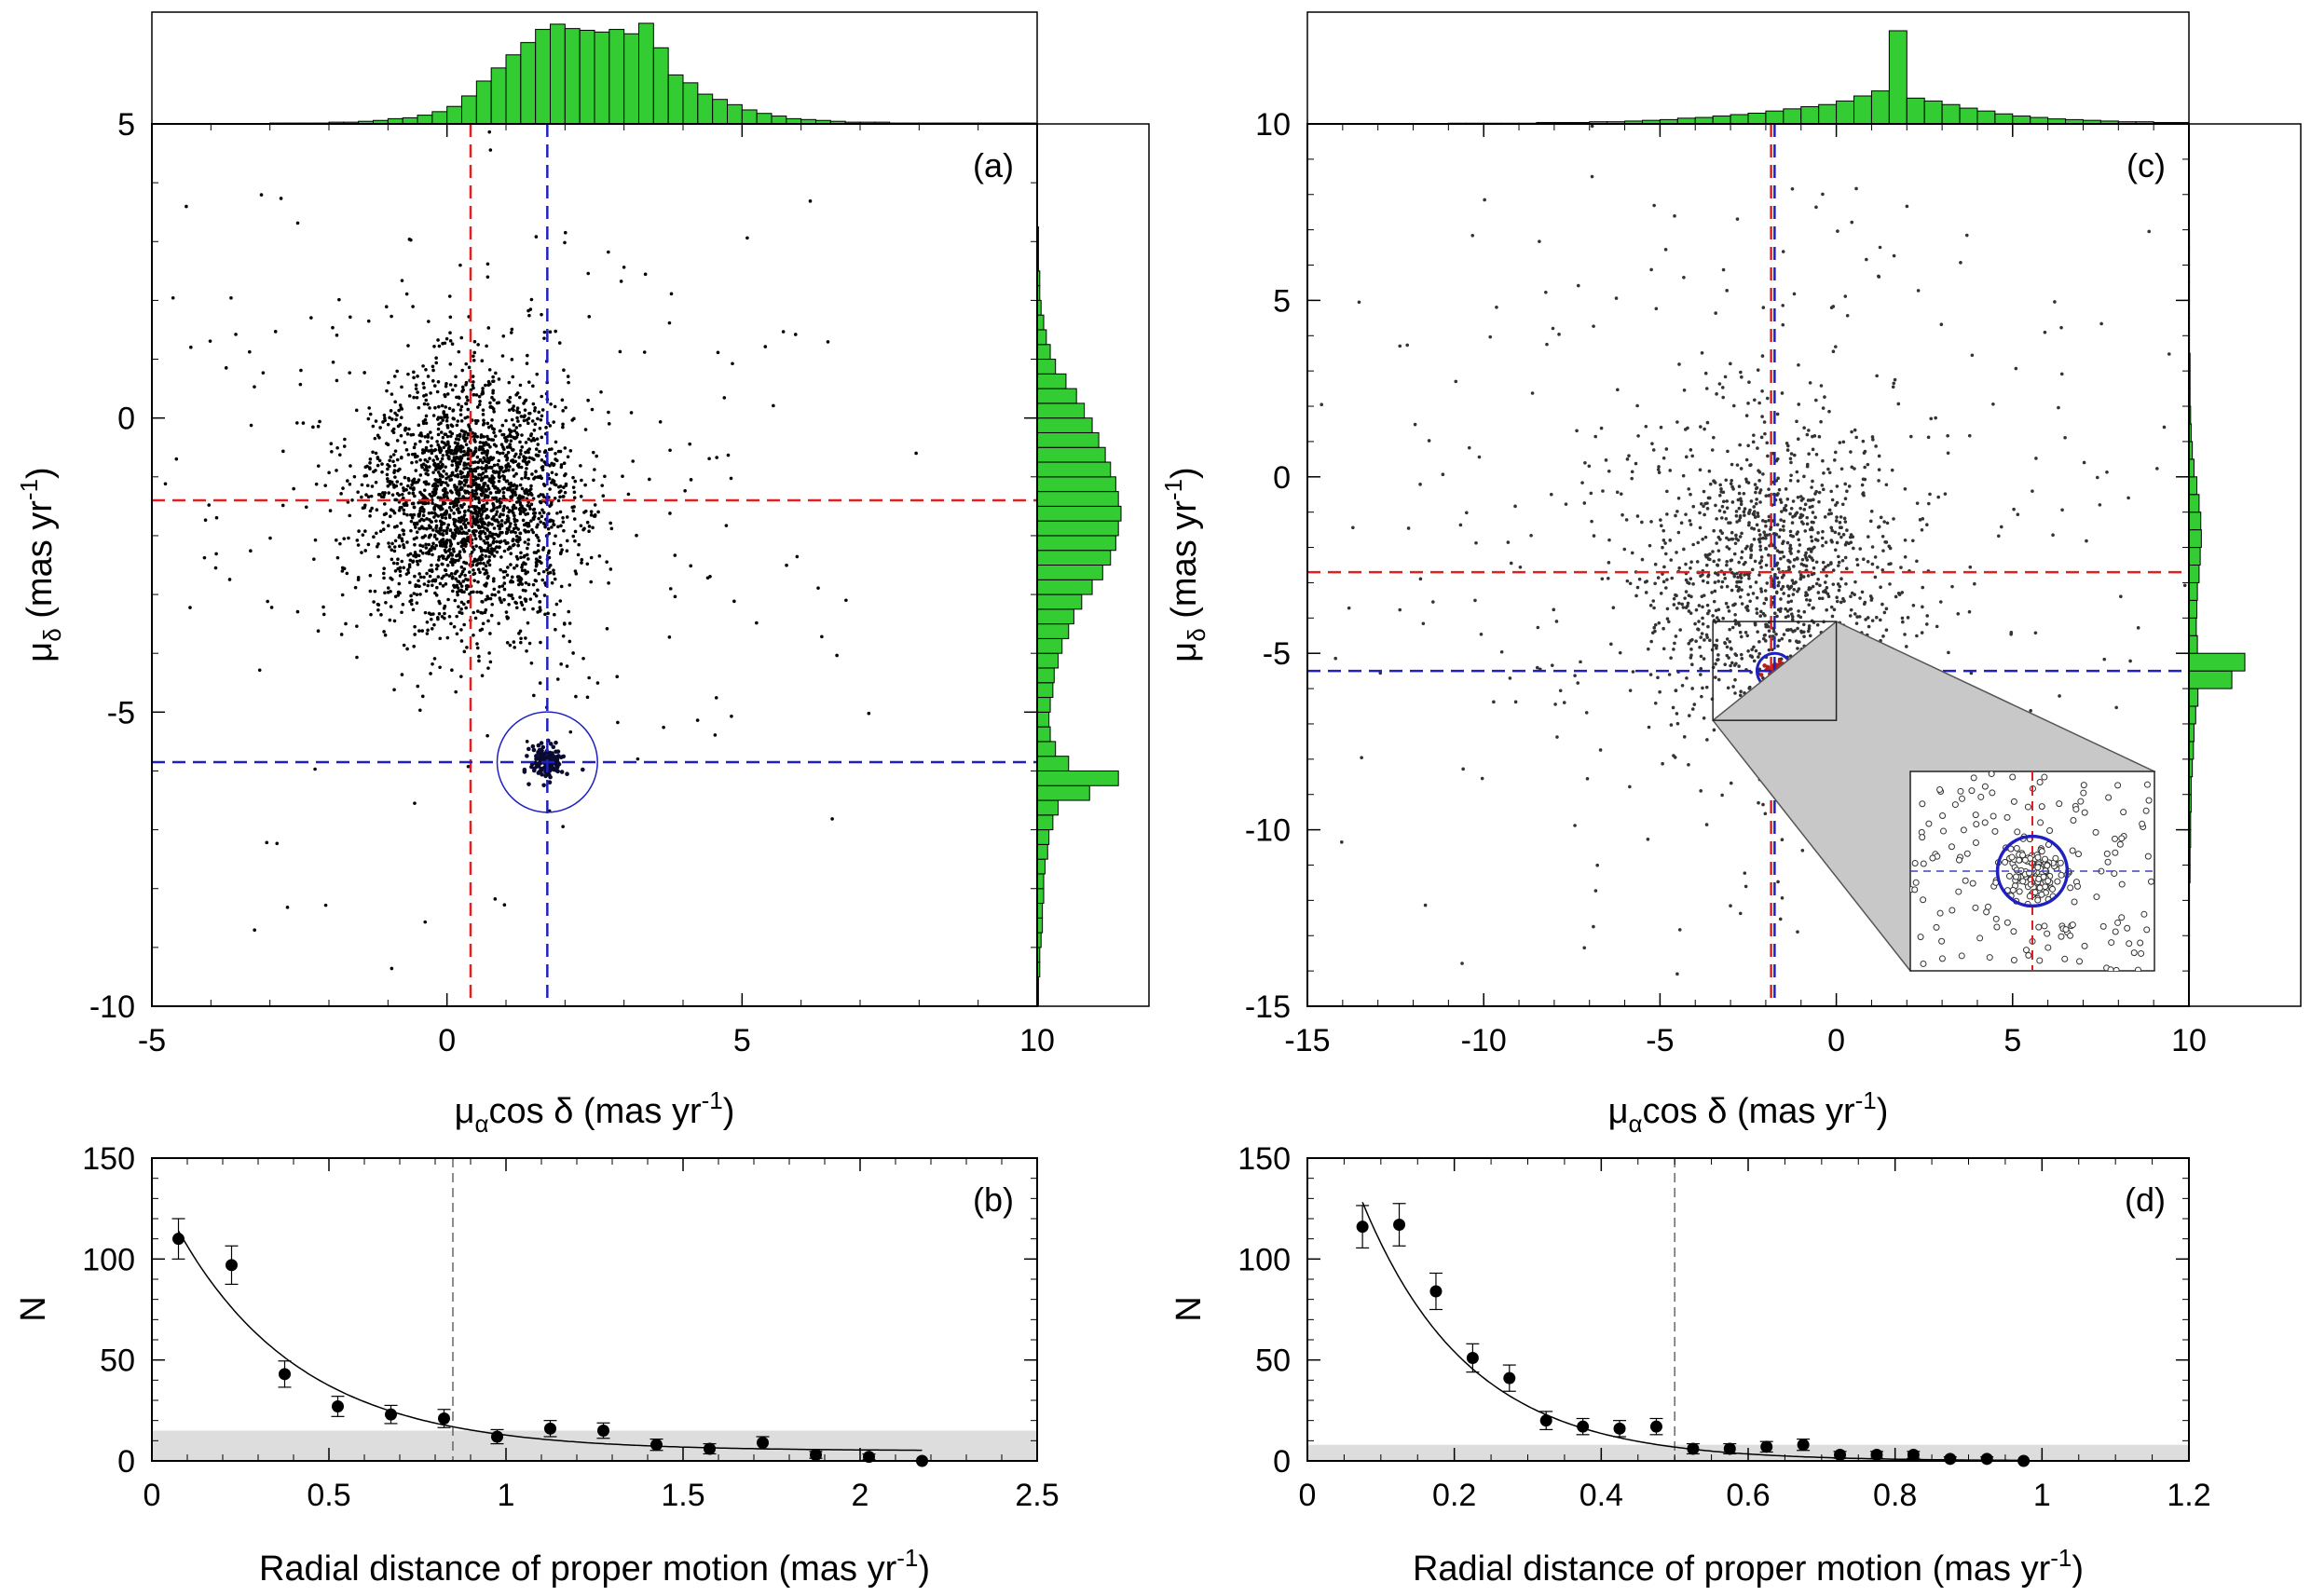  Describe the element at coordinates (112, 1007) in the screenshot. I see `panel-a-y-tick-label: -10` at that location.